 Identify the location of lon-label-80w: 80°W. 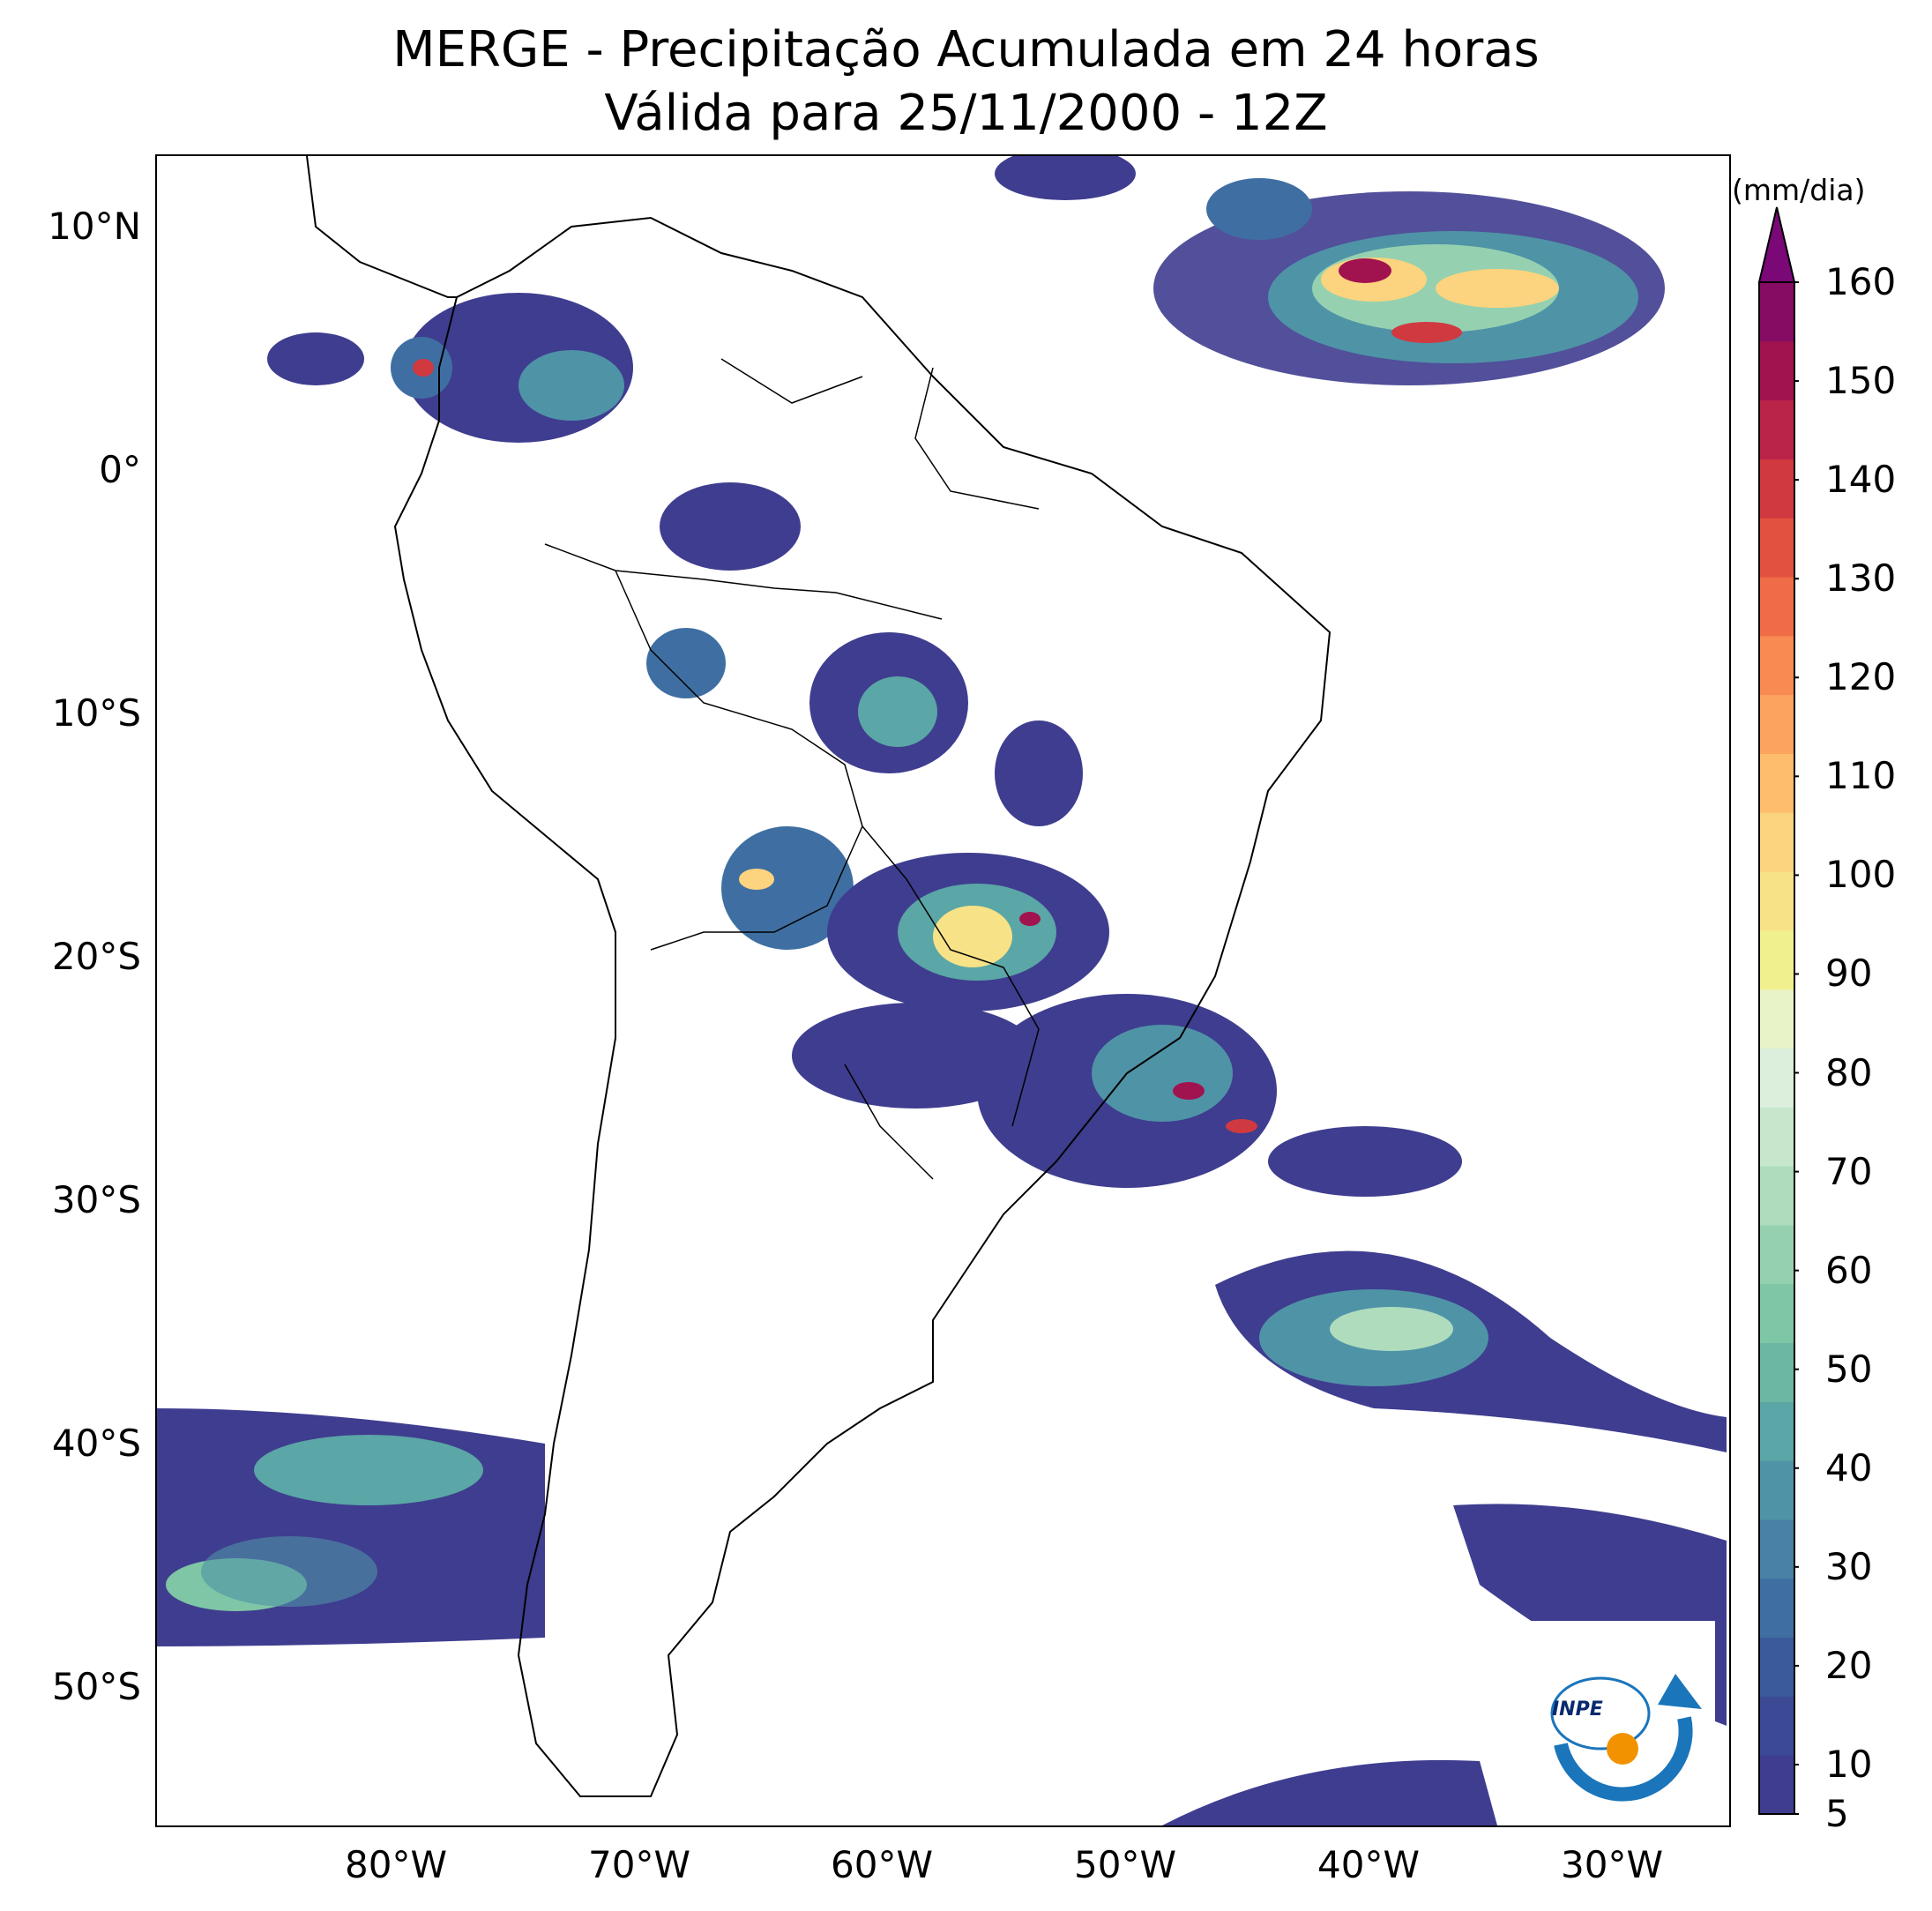
(396, 1865).